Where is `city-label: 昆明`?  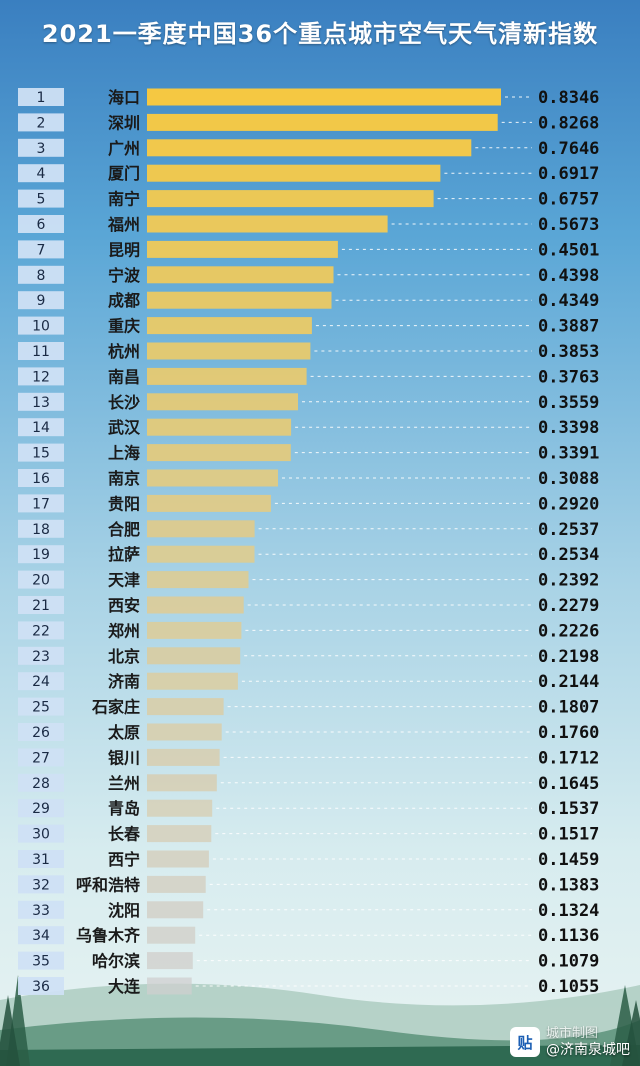
city-label: 昆明 is located at coordinates (124, 249).